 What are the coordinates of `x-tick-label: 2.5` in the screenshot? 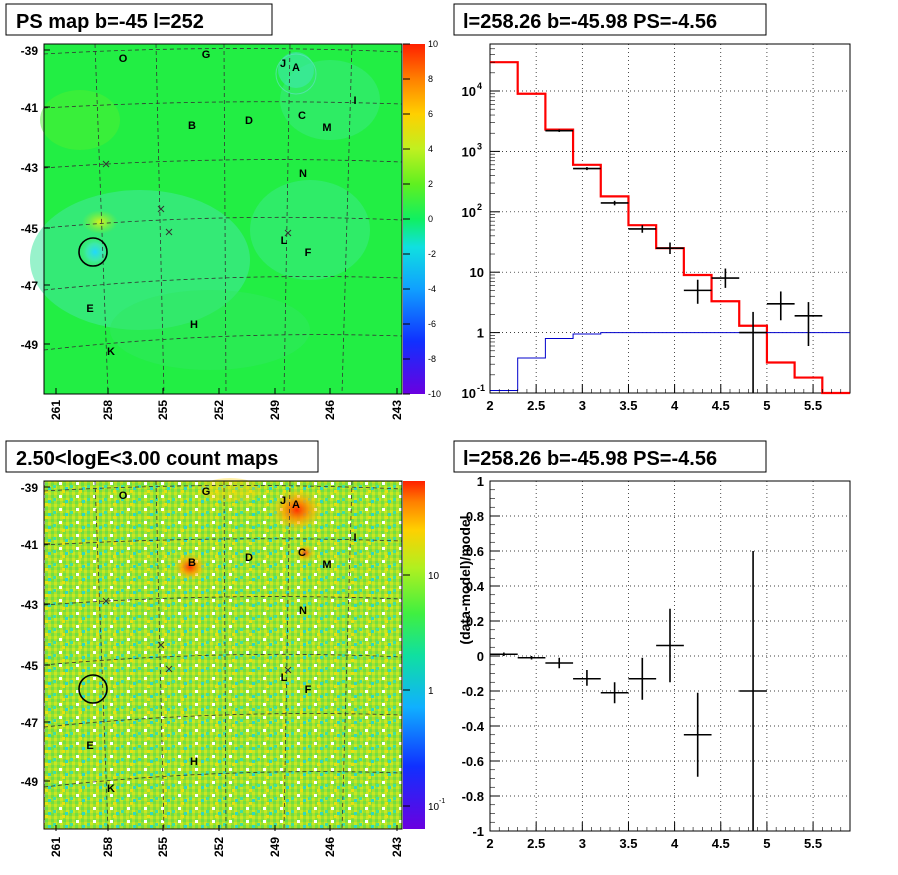 It's located at (536, 843).